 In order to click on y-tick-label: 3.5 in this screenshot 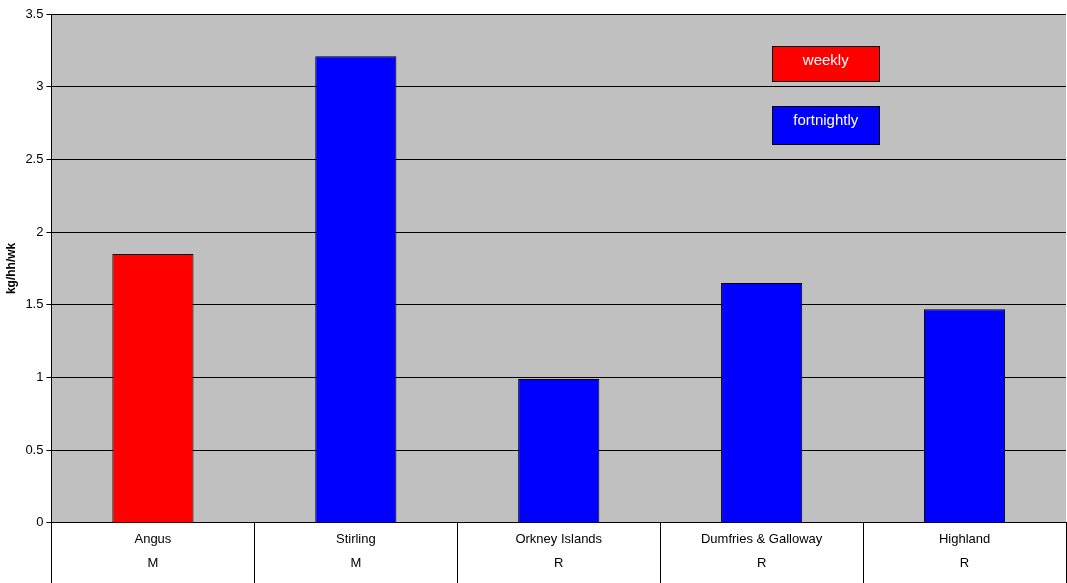, I will do `click(34, 13)`.